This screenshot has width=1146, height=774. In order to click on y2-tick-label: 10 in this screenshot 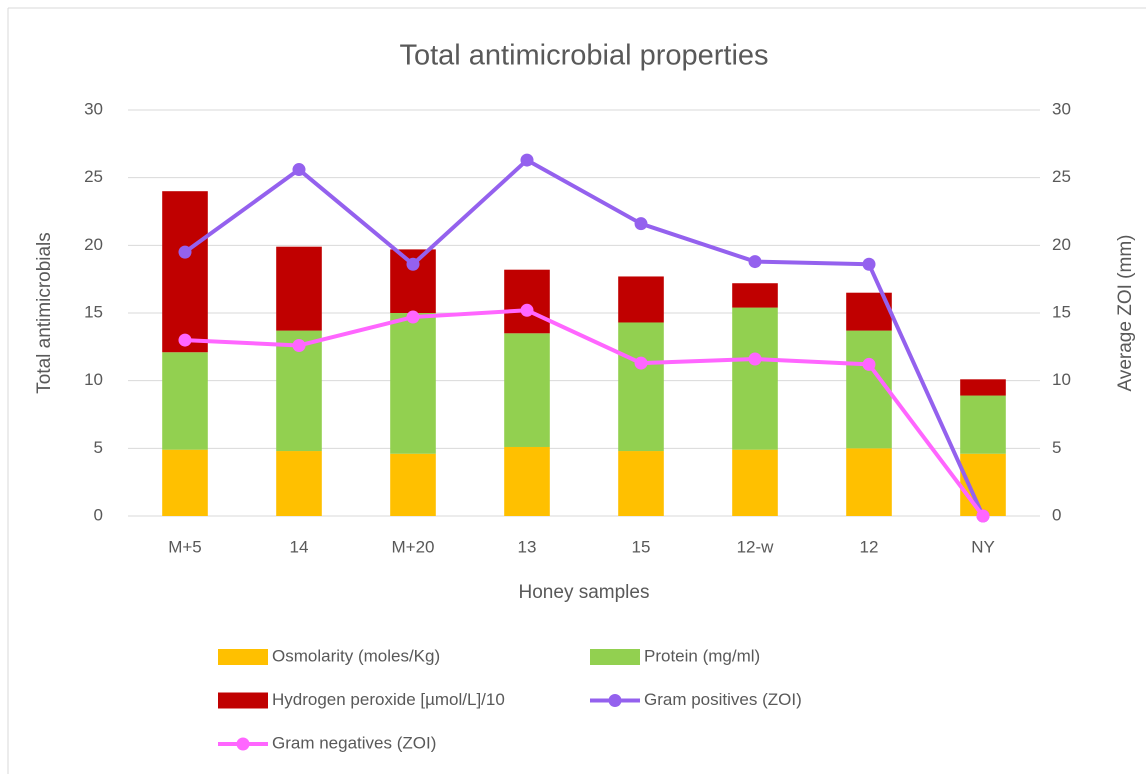, I will do `click(1061, 379)`.